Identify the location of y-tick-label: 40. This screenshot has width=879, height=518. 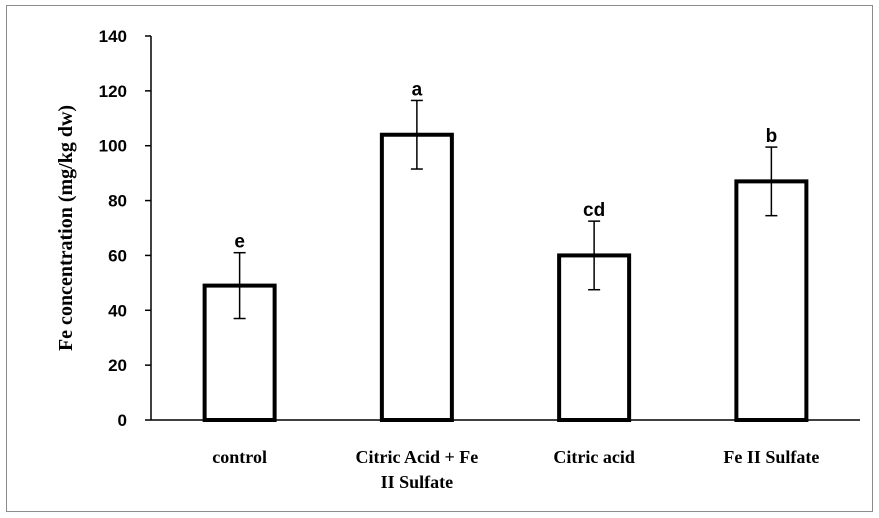
(117, 310).